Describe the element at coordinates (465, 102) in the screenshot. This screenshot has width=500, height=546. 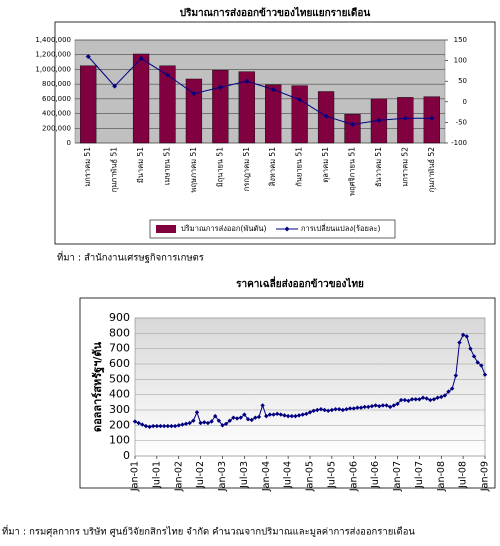
I see `y2-tick-label: 0` at that location.